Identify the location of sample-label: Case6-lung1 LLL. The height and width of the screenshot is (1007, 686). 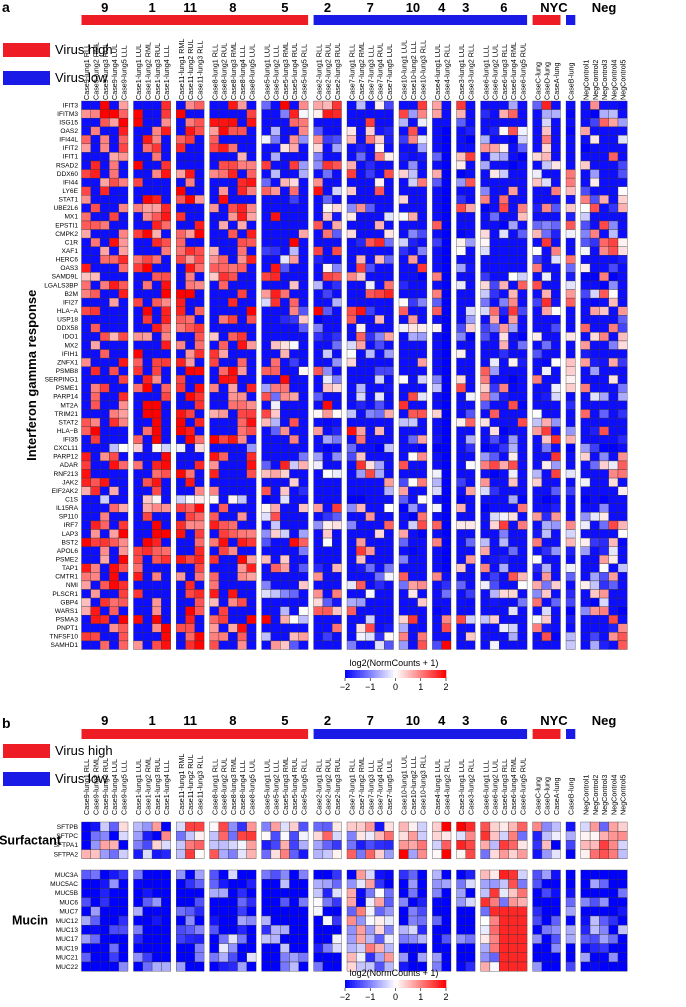
(485, 787).